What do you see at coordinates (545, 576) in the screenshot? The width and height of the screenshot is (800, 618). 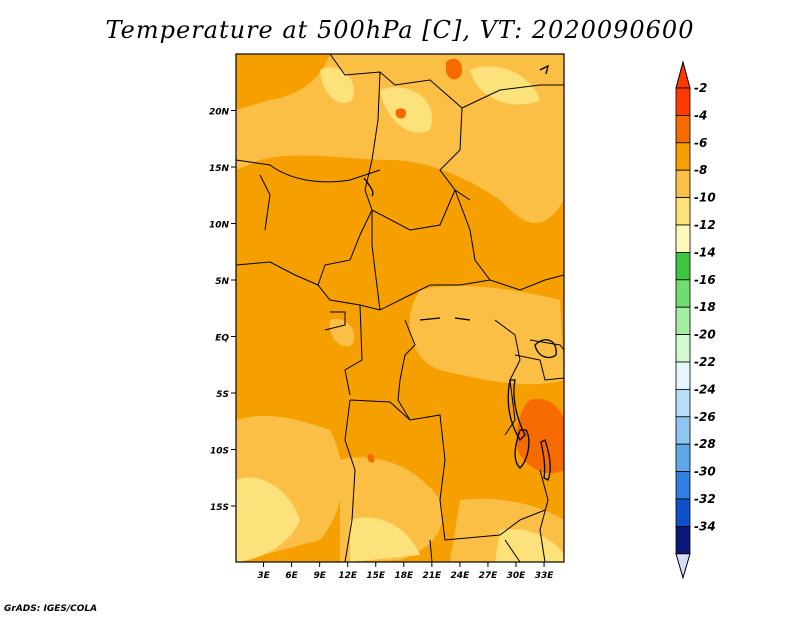 I see `lon-tick-label: 33E` at bounding box center [545, 576].